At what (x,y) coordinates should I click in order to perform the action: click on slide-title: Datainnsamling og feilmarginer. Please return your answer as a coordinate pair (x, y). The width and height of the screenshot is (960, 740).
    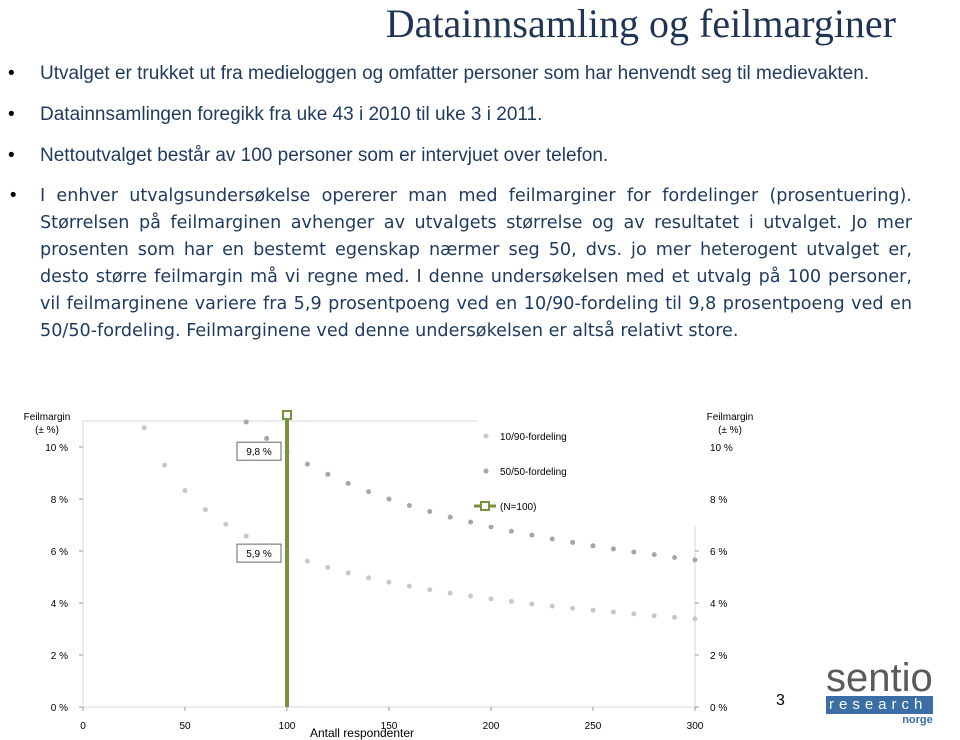
    Looking at the image, I should click on (640, 23).